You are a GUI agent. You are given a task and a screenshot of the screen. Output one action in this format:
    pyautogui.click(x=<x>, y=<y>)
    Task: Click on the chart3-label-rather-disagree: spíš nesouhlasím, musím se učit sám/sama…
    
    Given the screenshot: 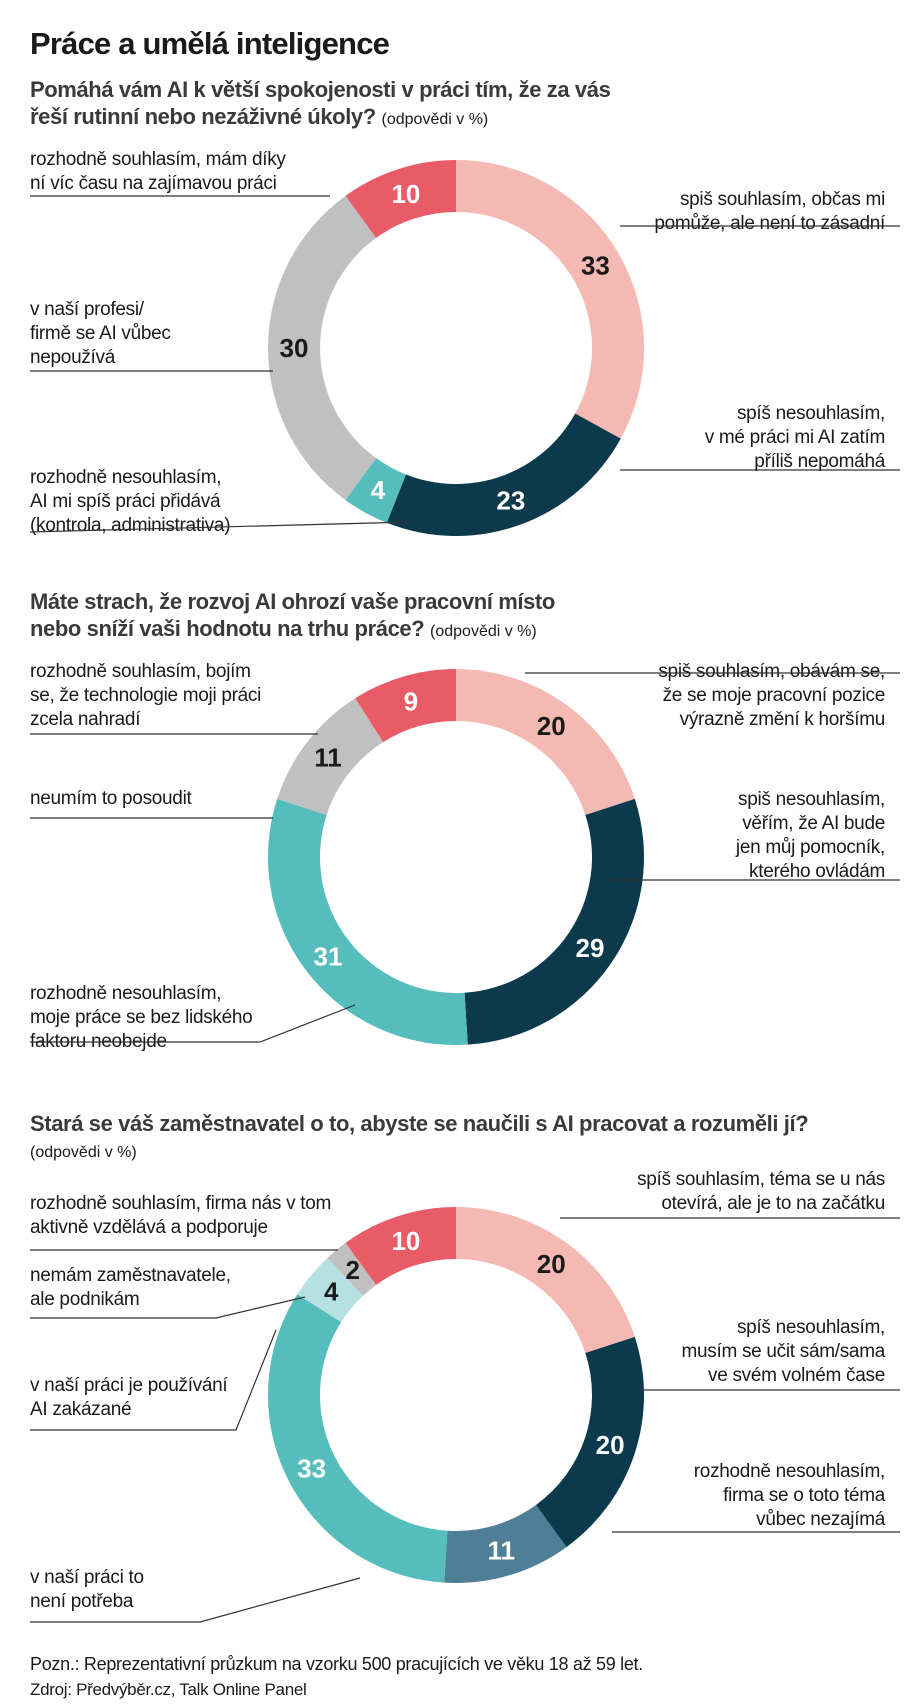 What is the action you would take?
    pyautogui.click(x=783, y=1351)
    